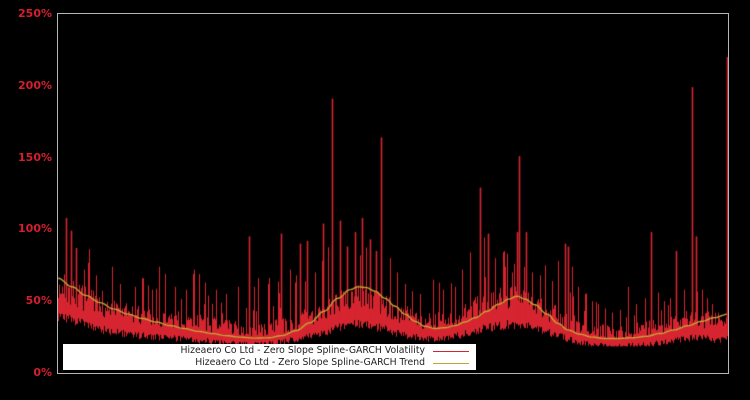 The width and height of the screenshot is (750, 400). I want to click on y-axis-tick-200: 200%, so click(35, 85).